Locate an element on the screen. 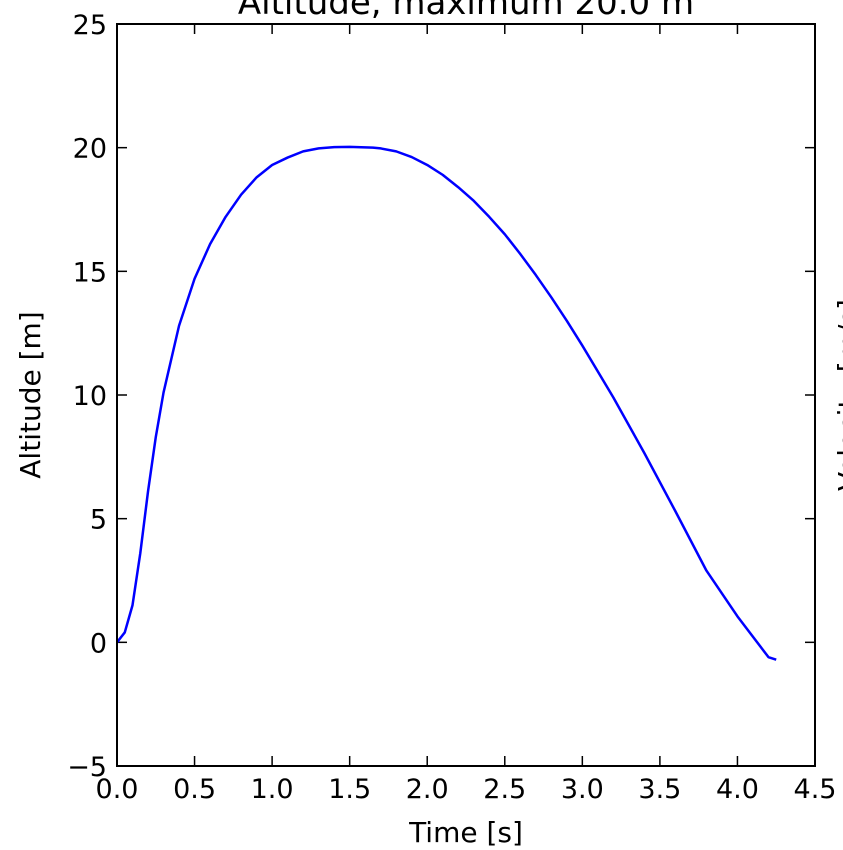 This screenshot has width=843, height=850. y-tick-label: 5 is located at coordinates (98, 520).